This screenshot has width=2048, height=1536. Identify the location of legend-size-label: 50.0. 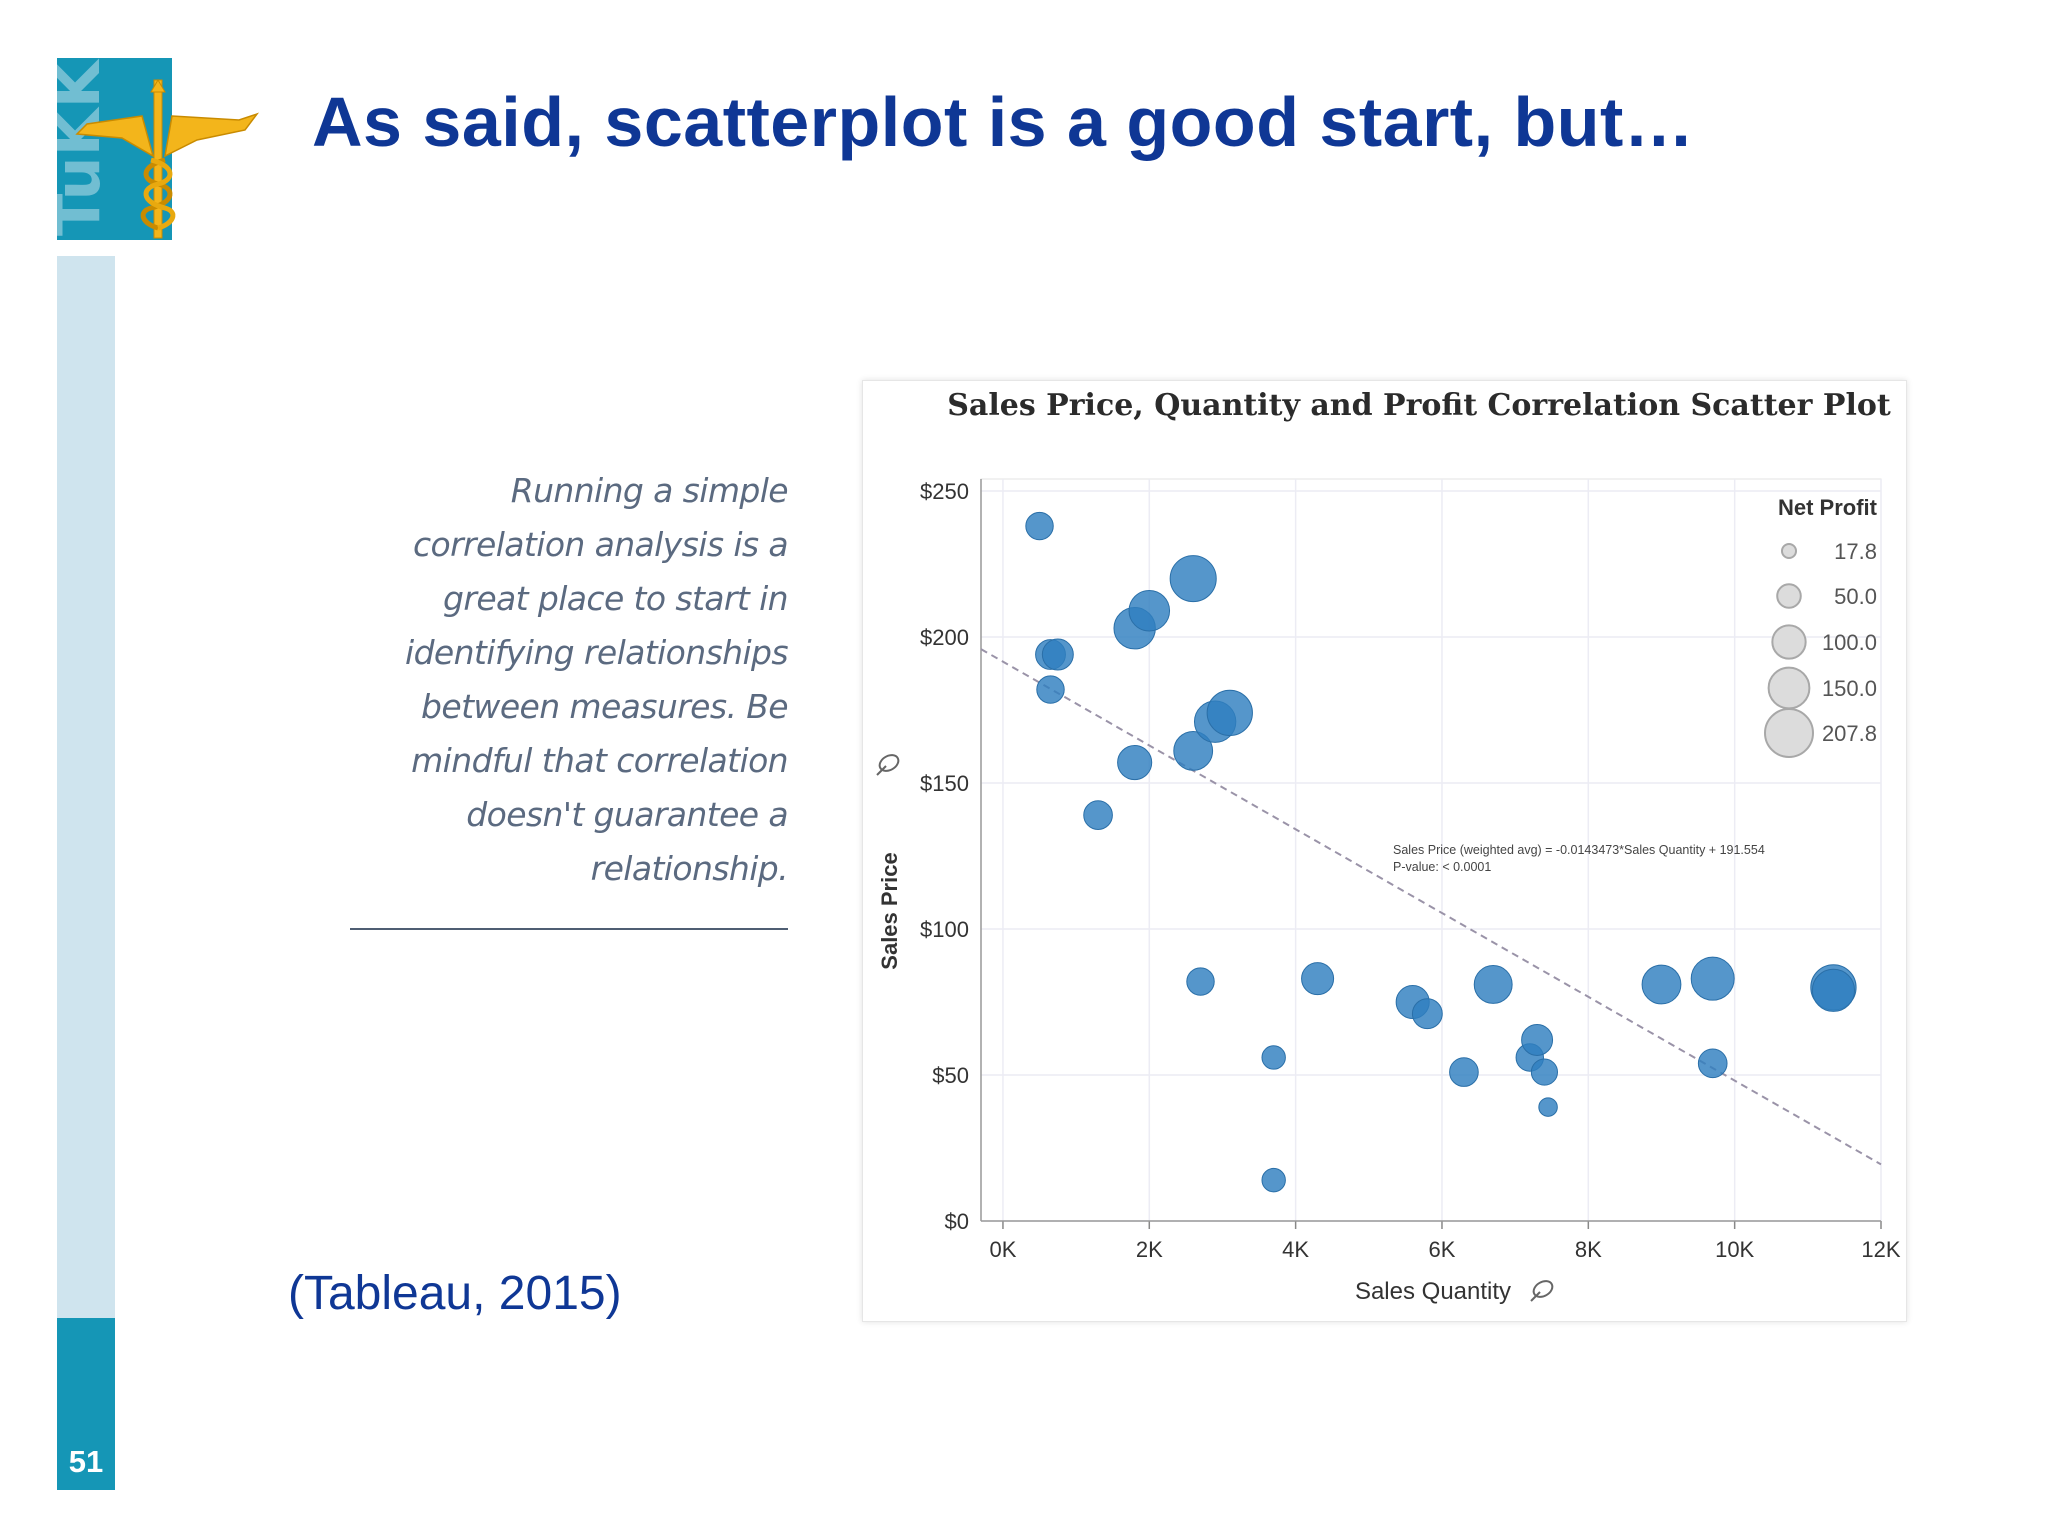
(1855, 596).